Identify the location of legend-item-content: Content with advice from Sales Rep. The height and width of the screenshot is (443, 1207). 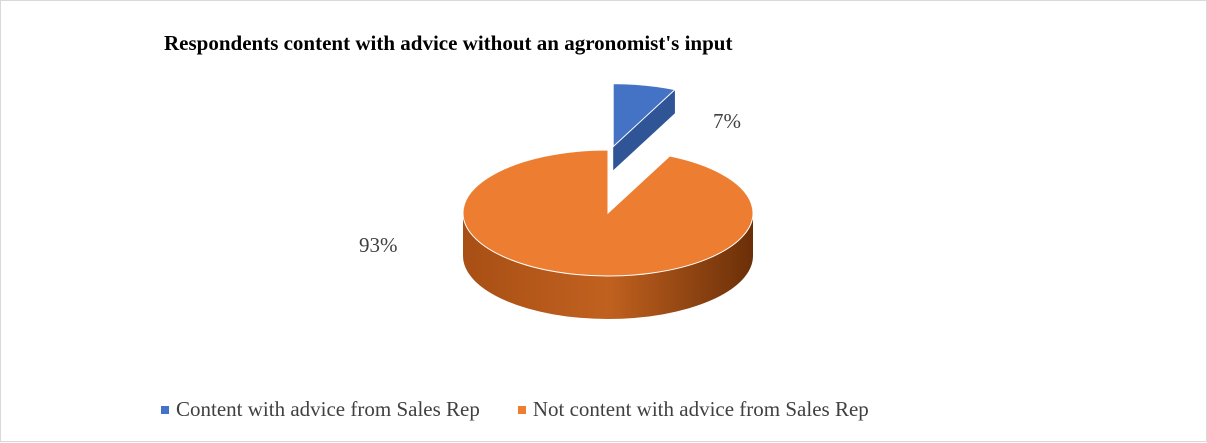
(320, 409).